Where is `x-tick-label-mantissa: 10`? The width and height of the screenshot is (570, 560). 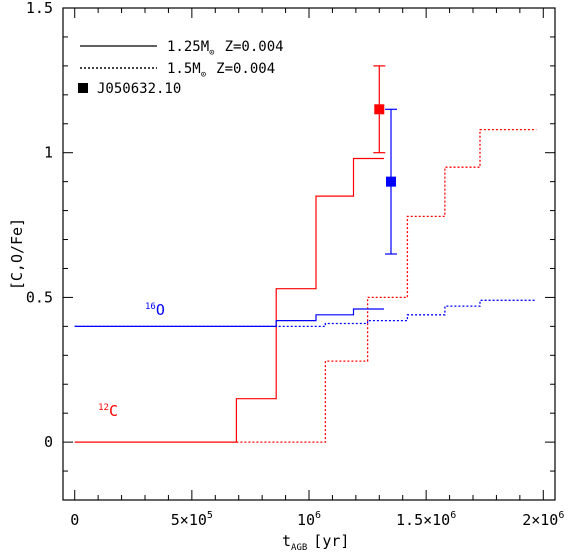
x-tick-label-mantissa: 10 is located at coordinates (306, 520).